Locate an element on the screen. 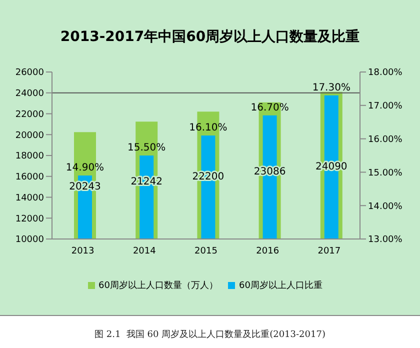 The image size is (420, 348). x-tick-label: 2014 is located at coordinates (144, 251).